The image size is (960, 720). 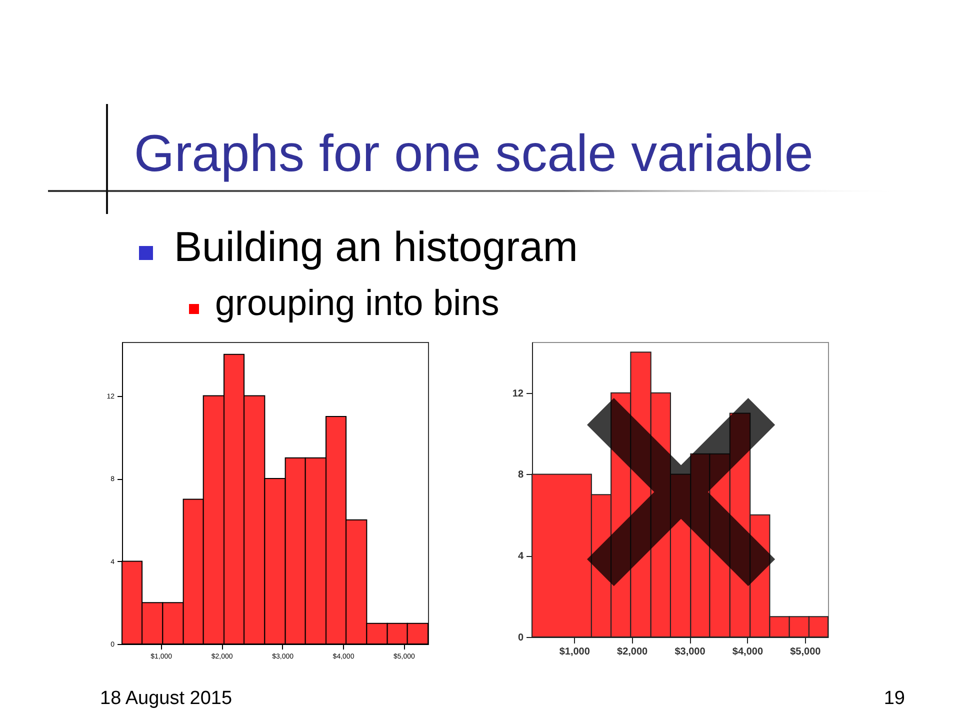 What do you see at coordinates (474, 154) in the screenshot?
I see `chart-title: Graphs for one scale variable` at bounding box center [474, 154].